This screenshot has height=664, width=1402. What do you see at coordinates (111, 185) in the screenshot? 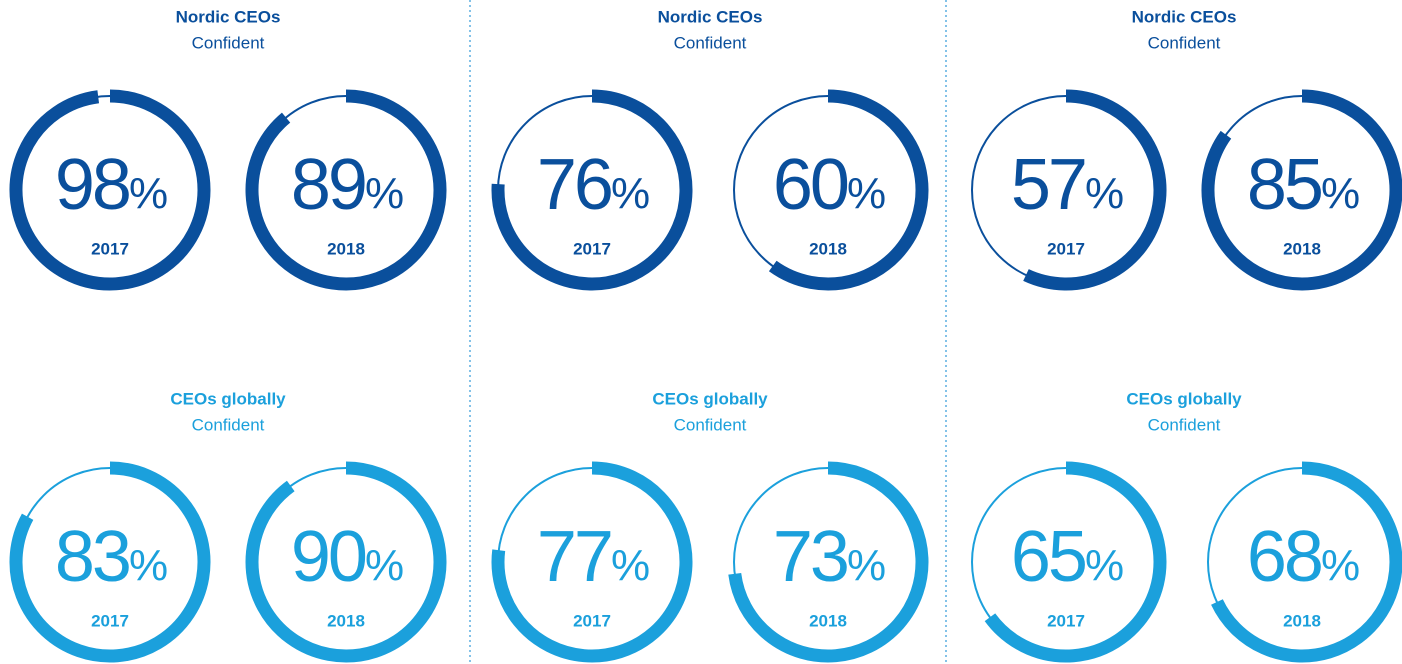
I see `value-label: 98%` at bounding box center [111, 185].